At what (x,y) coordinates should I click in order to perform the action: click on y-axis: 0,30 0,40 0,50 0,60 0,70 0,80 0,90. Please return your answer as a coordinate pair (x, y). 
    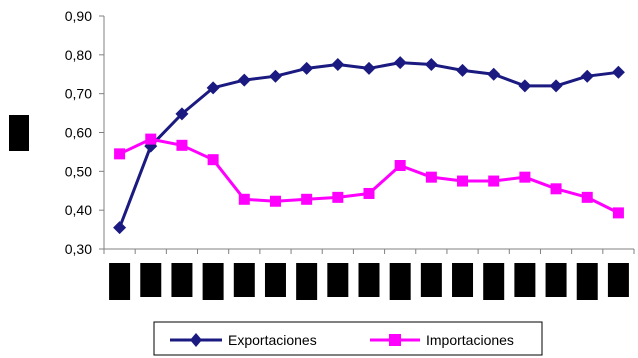
    Looking at the image, I should click on (85, 132).